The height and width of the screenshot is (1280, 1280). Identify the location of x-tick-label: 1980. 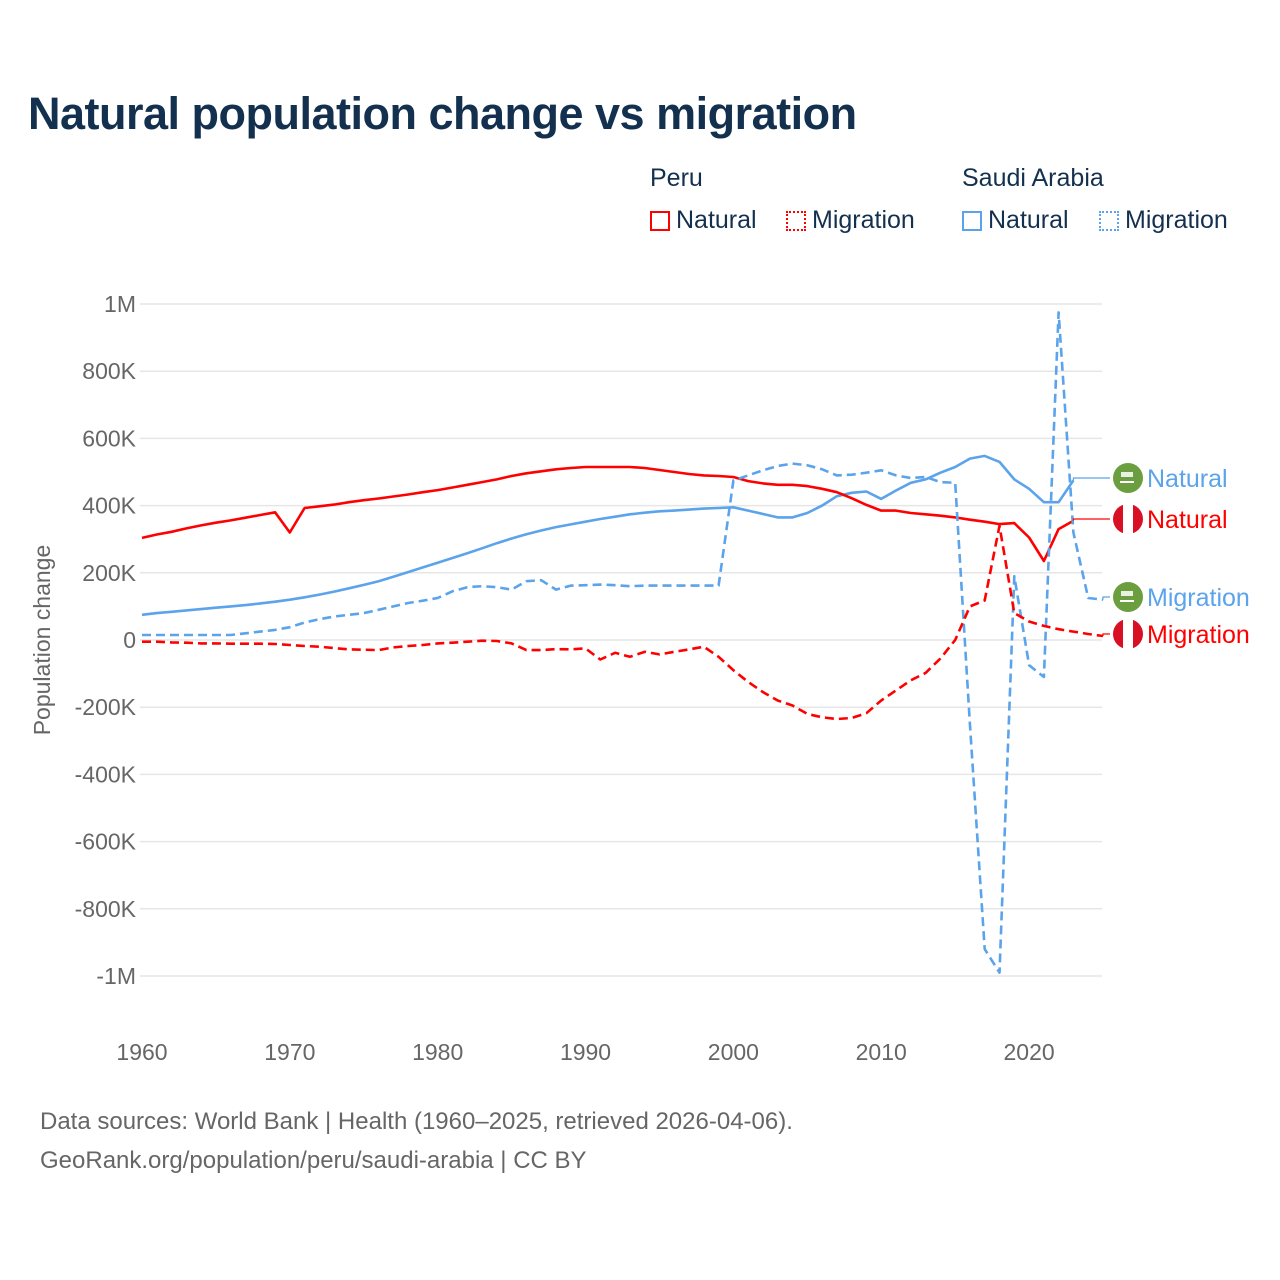
(437, 1052).